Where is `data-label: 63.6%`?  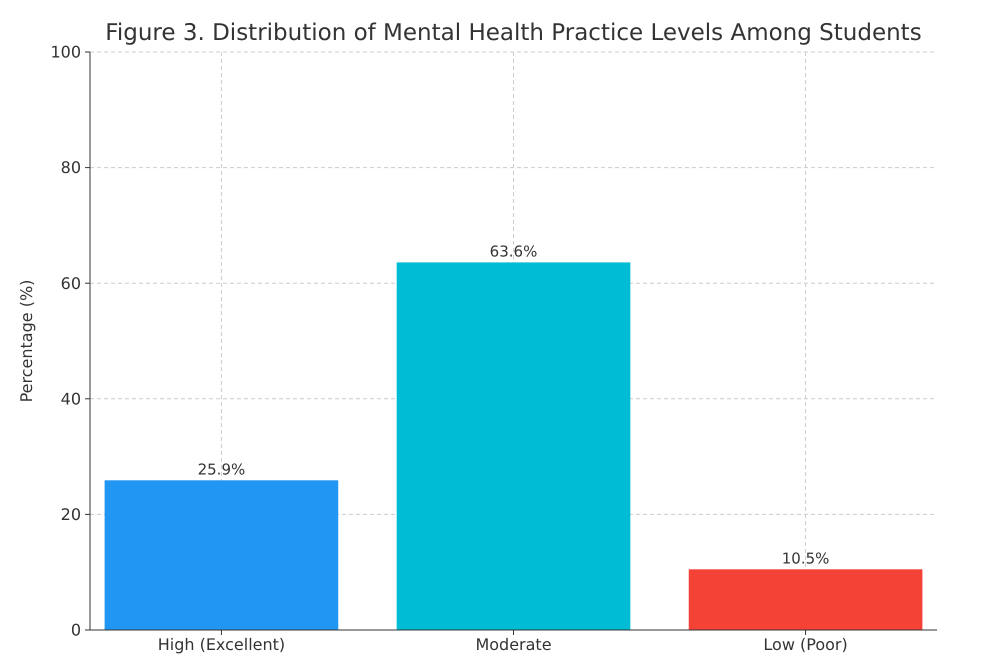 data-label: 63.6% is located at coordinates (514, 251).